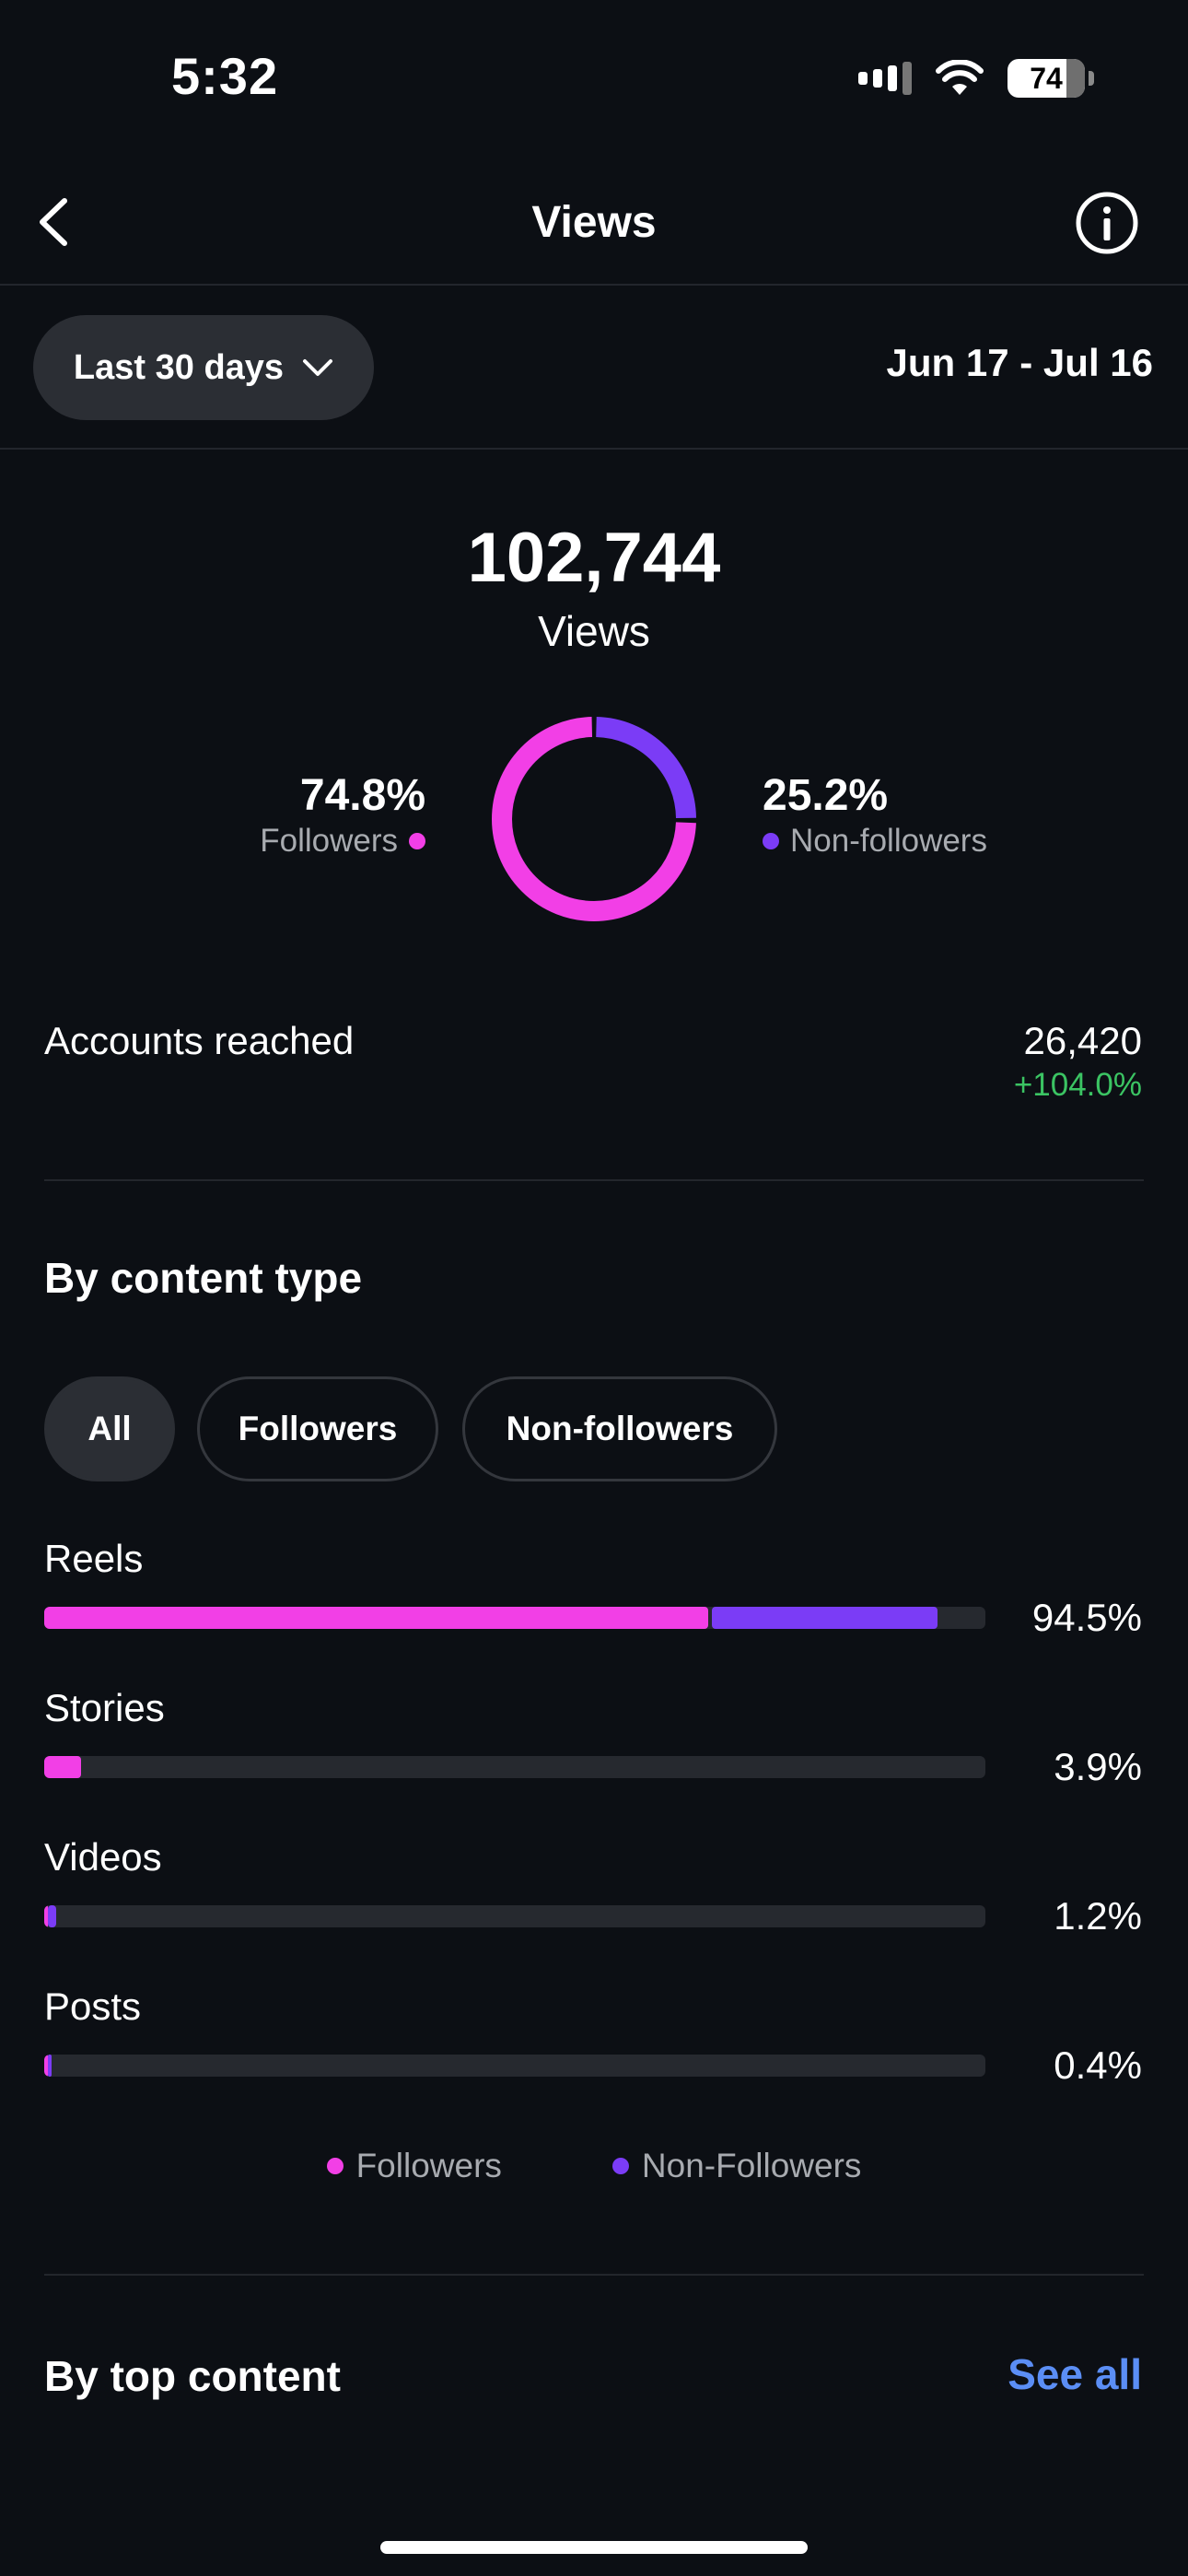  What do you see at coordinates (203, 1278) in the screenshot?
I see `content-type-title: By content type` at bounding box center [203, 1278].